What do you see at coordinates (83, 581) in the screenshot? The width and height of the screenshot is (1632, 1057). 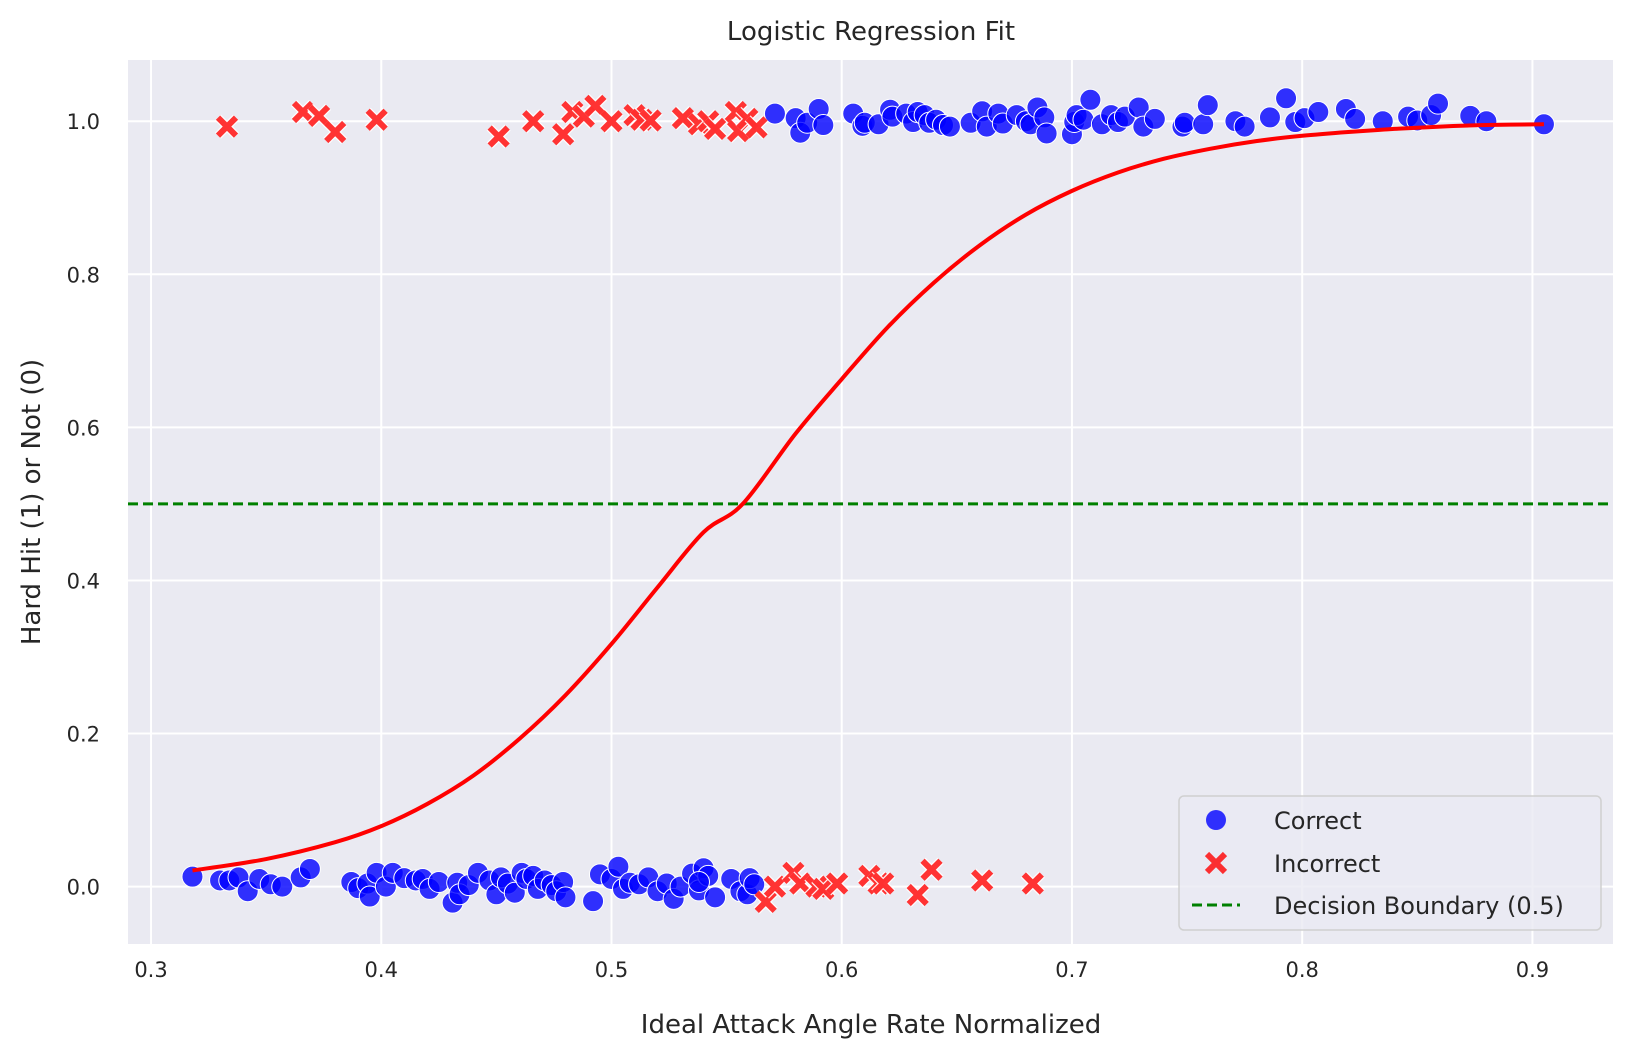 I see `y-tick-label: 0.4` at bounding box center [83, 581].